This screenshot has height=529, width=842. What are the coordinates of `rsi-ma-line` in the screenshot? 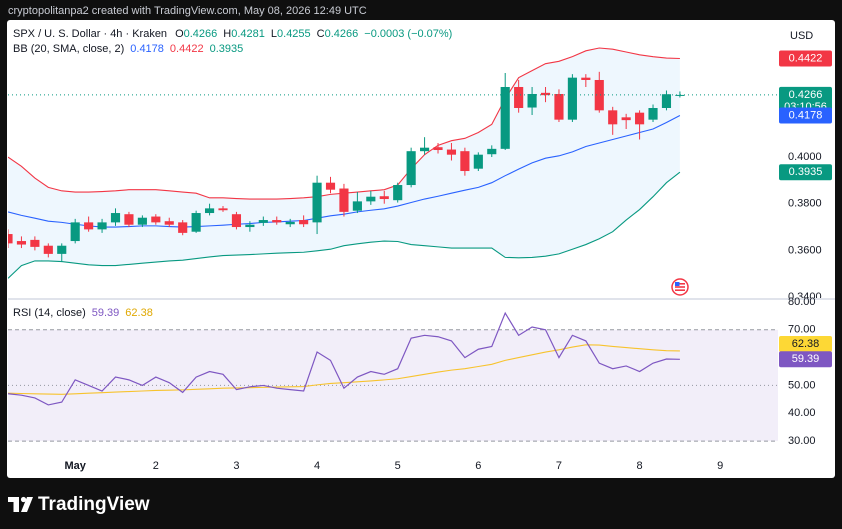 It's located at (344, 369).